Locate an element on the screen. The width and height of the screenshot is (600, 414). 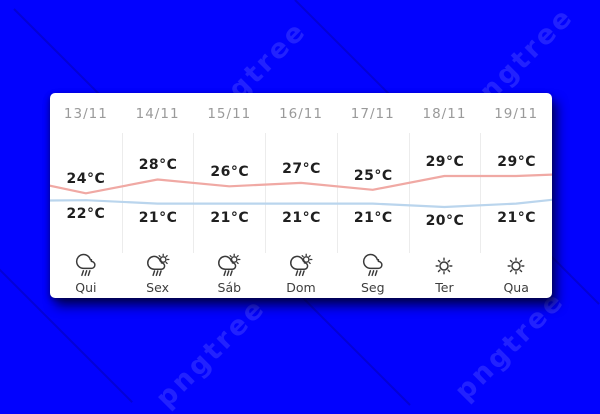
chart-cell: 26°C 21°C is located at coordinates (229, 193).